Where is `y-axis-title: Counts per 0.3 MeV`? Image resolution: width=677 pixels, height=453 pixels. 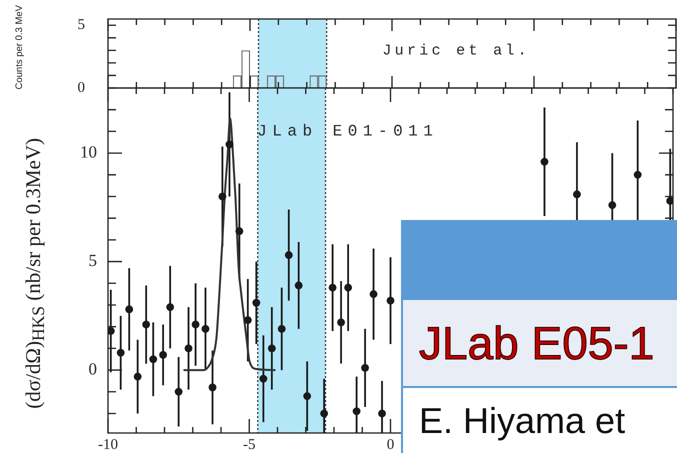 y-axis-title: Counts per 0.3 MeV is located at coordinates (19, 47).